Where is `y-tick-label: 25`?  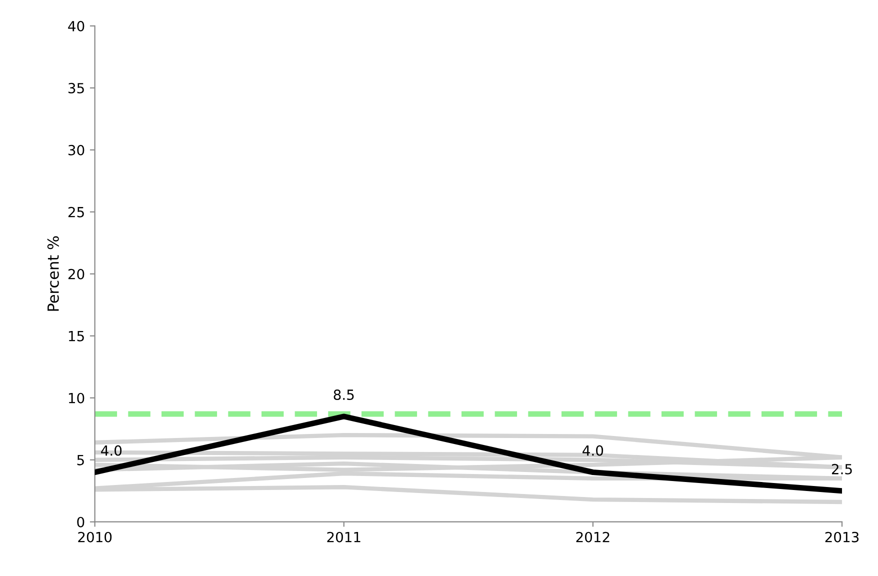 y-tick-label: 25 is located at coordinates (76, 212).